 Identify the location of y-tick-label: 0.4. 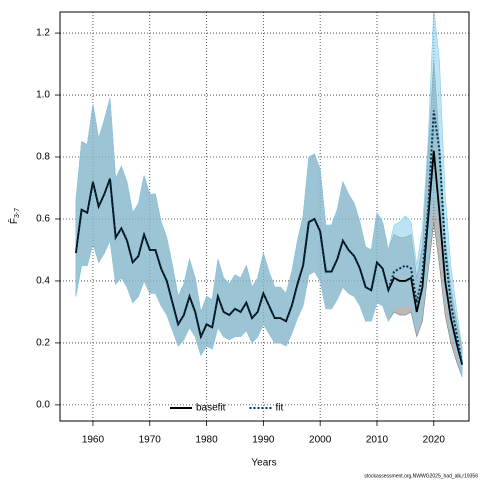
(43, 281).